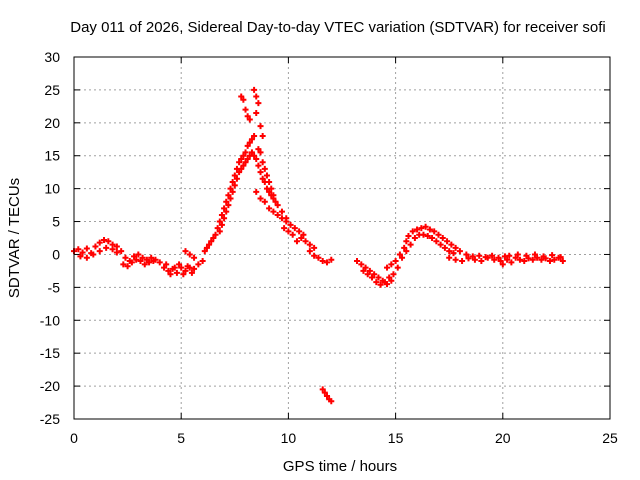 The image size is (640, 480). I want to click on y-tick-label: 0, so click(56, 254).